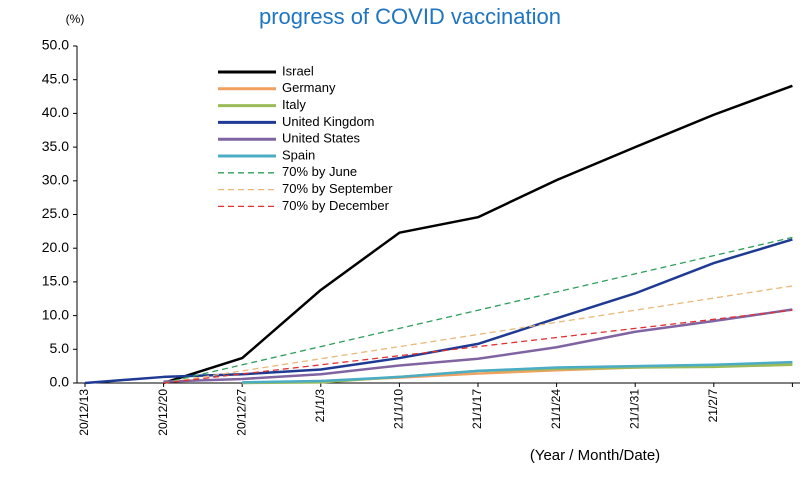 The height and width of the screenshot is (498, 806). Describe the element at coordinates (713, 406) in the screenshot. I see `x-tick-label: 21/2/7` at that location.